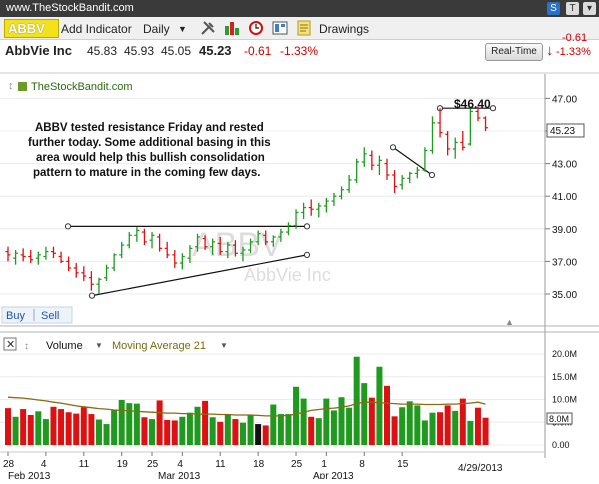 The width and height of the screenshot is (599, 484). I want to click on close-icon: ✕, so click(10, 345).